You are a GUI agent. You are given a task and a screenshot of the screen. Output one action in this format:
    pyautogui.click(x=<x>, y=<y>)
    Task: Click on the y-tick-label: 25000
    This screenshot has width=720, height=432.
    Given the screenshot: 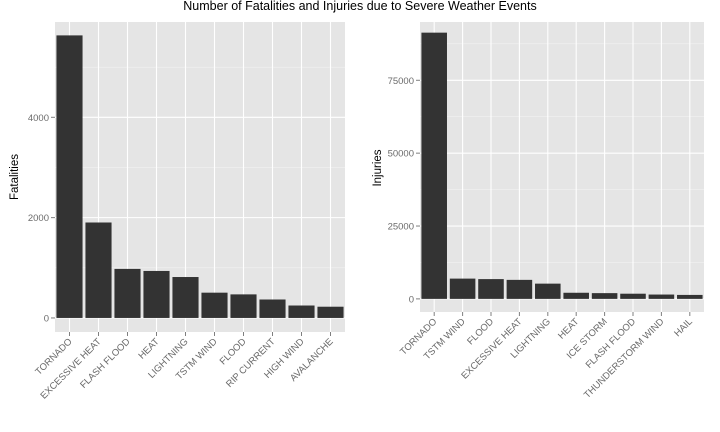 What is the action you would take?
    pyautogui.click(x=401, y=227)
    